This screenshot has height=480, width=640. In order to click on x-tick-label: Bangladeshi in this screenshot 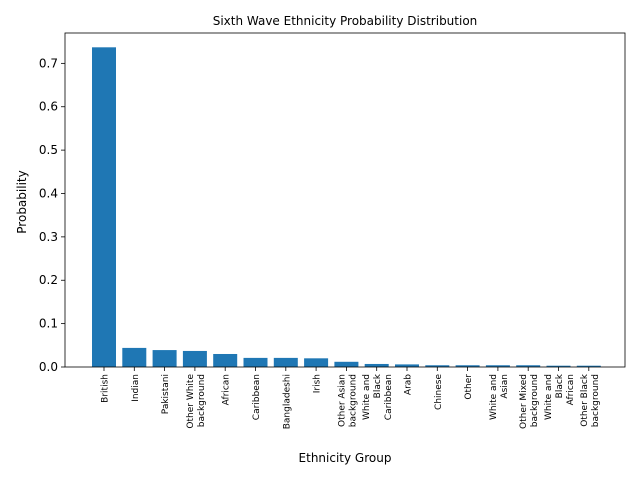, I will do `click(287, 401)`.